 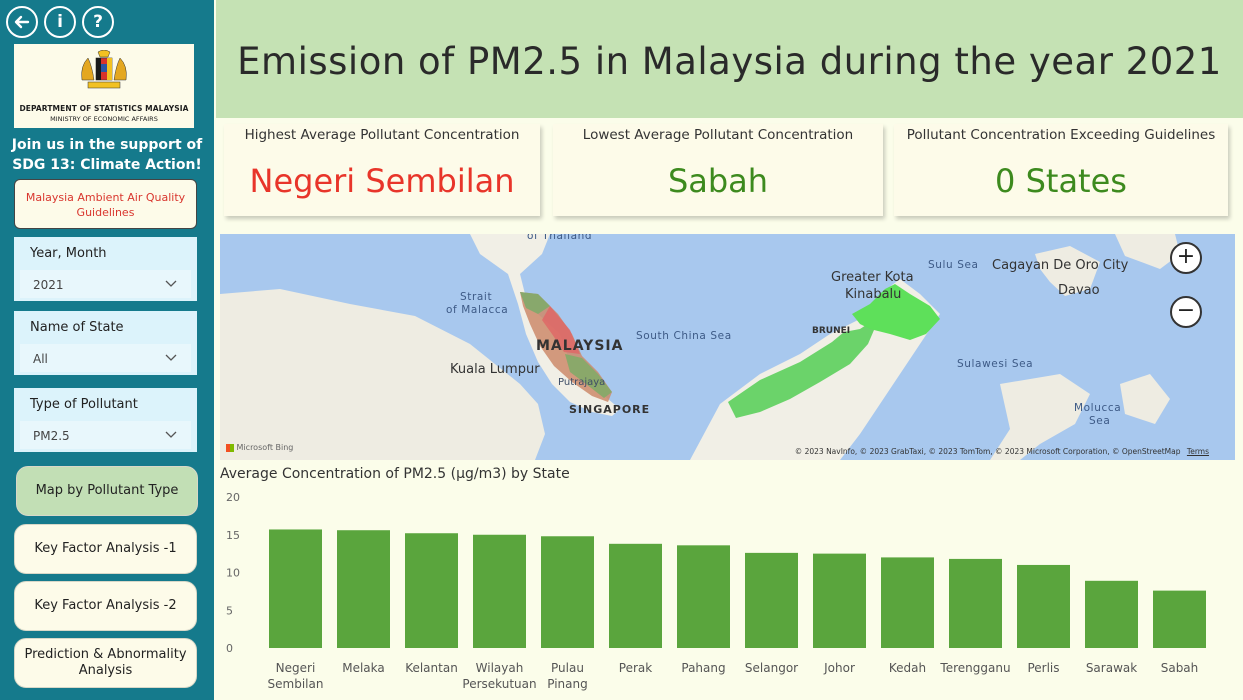 What do you see at coordinates (1197, 451) in the screenshot?
I see `terms-link: Terms` at bounding box center [1197, 451].